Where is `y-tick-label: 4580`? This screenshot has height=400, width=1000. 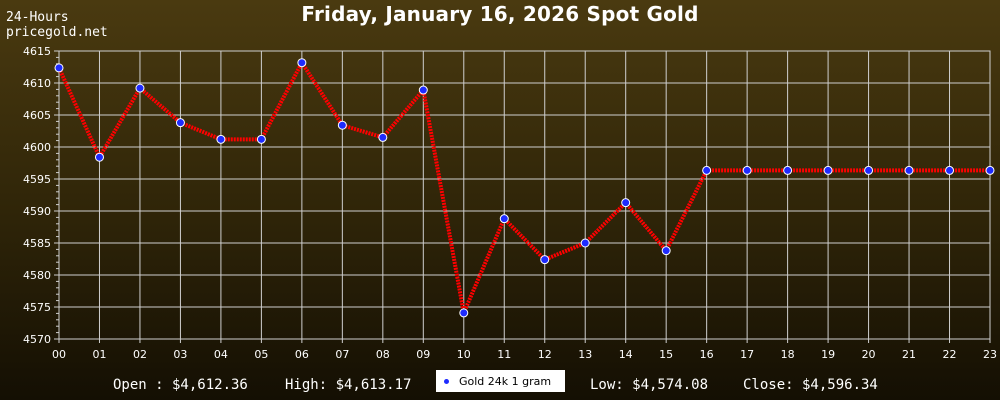 y-tick-label: 4580 is located at coordinates (37, 275).